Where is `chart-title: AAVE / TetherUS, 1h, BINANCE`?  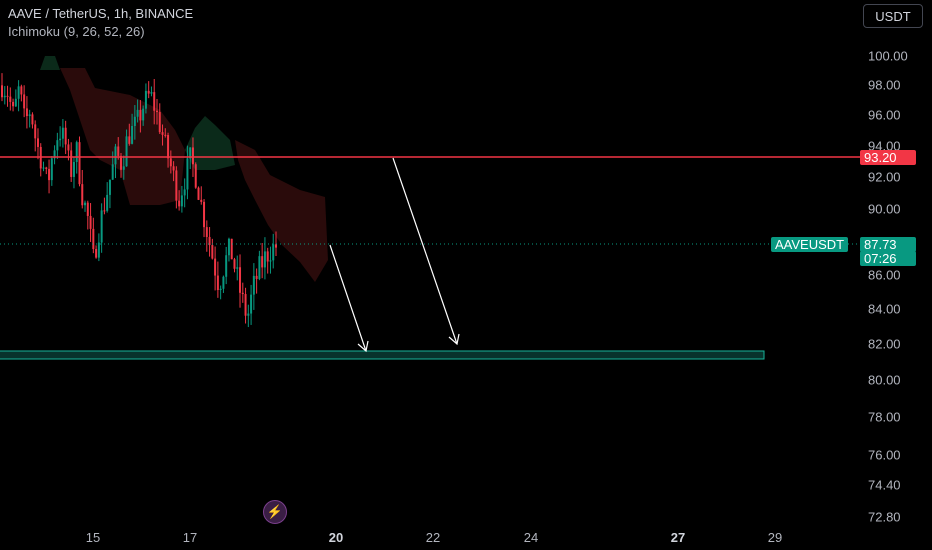
chart-title: AAVE / TetherUS, 1h, BINANCE is located at coordinates (101, 13).